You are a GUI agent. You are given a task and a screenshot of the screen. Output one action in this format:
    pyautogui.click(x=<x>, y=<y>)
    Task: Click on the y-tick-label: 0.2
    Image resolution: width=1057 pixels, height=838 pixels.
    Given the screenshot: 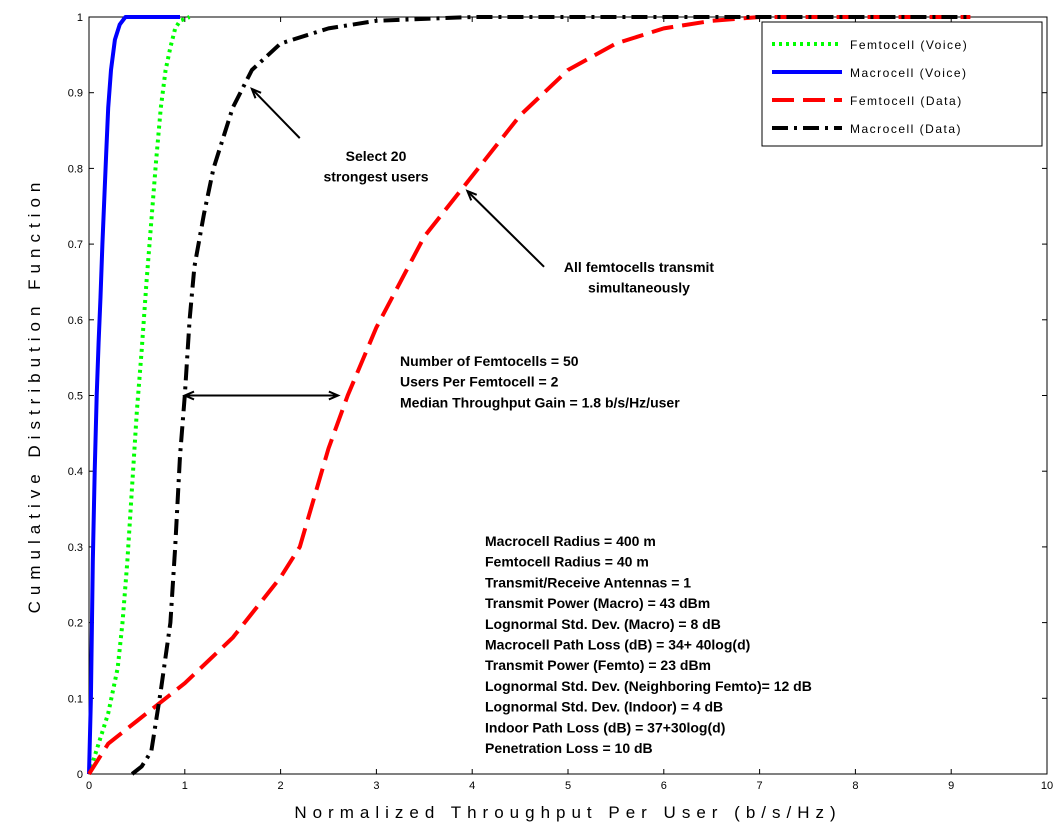 What is the action you would take?
    pyautogui.click(x=75, y=624)
    